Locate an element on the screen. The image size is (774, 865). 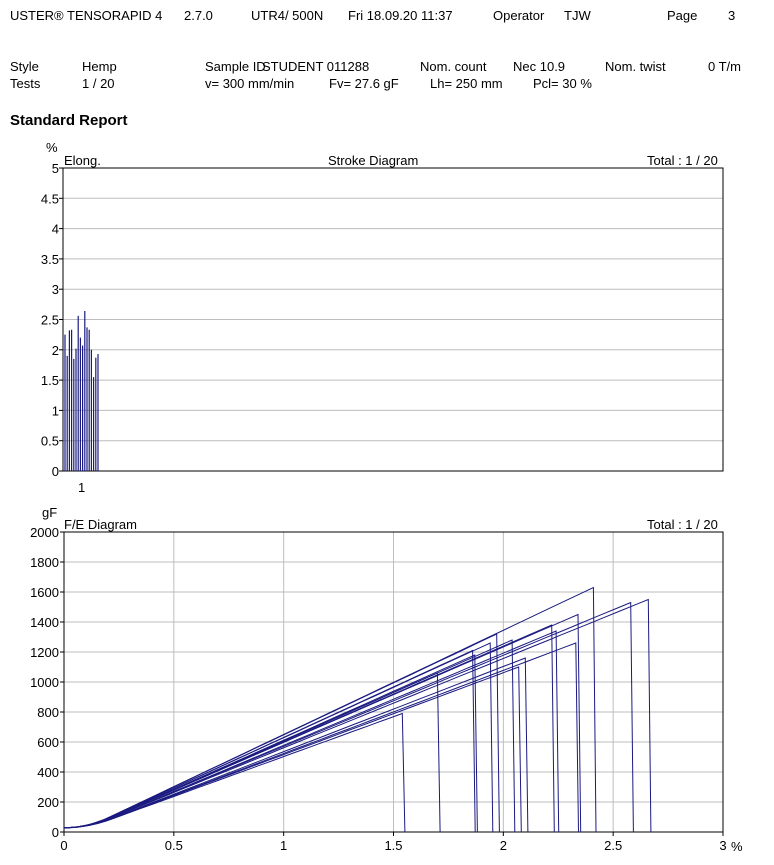
stroke-y-tick-label: 0.5 is located at coordinates (50, 441).